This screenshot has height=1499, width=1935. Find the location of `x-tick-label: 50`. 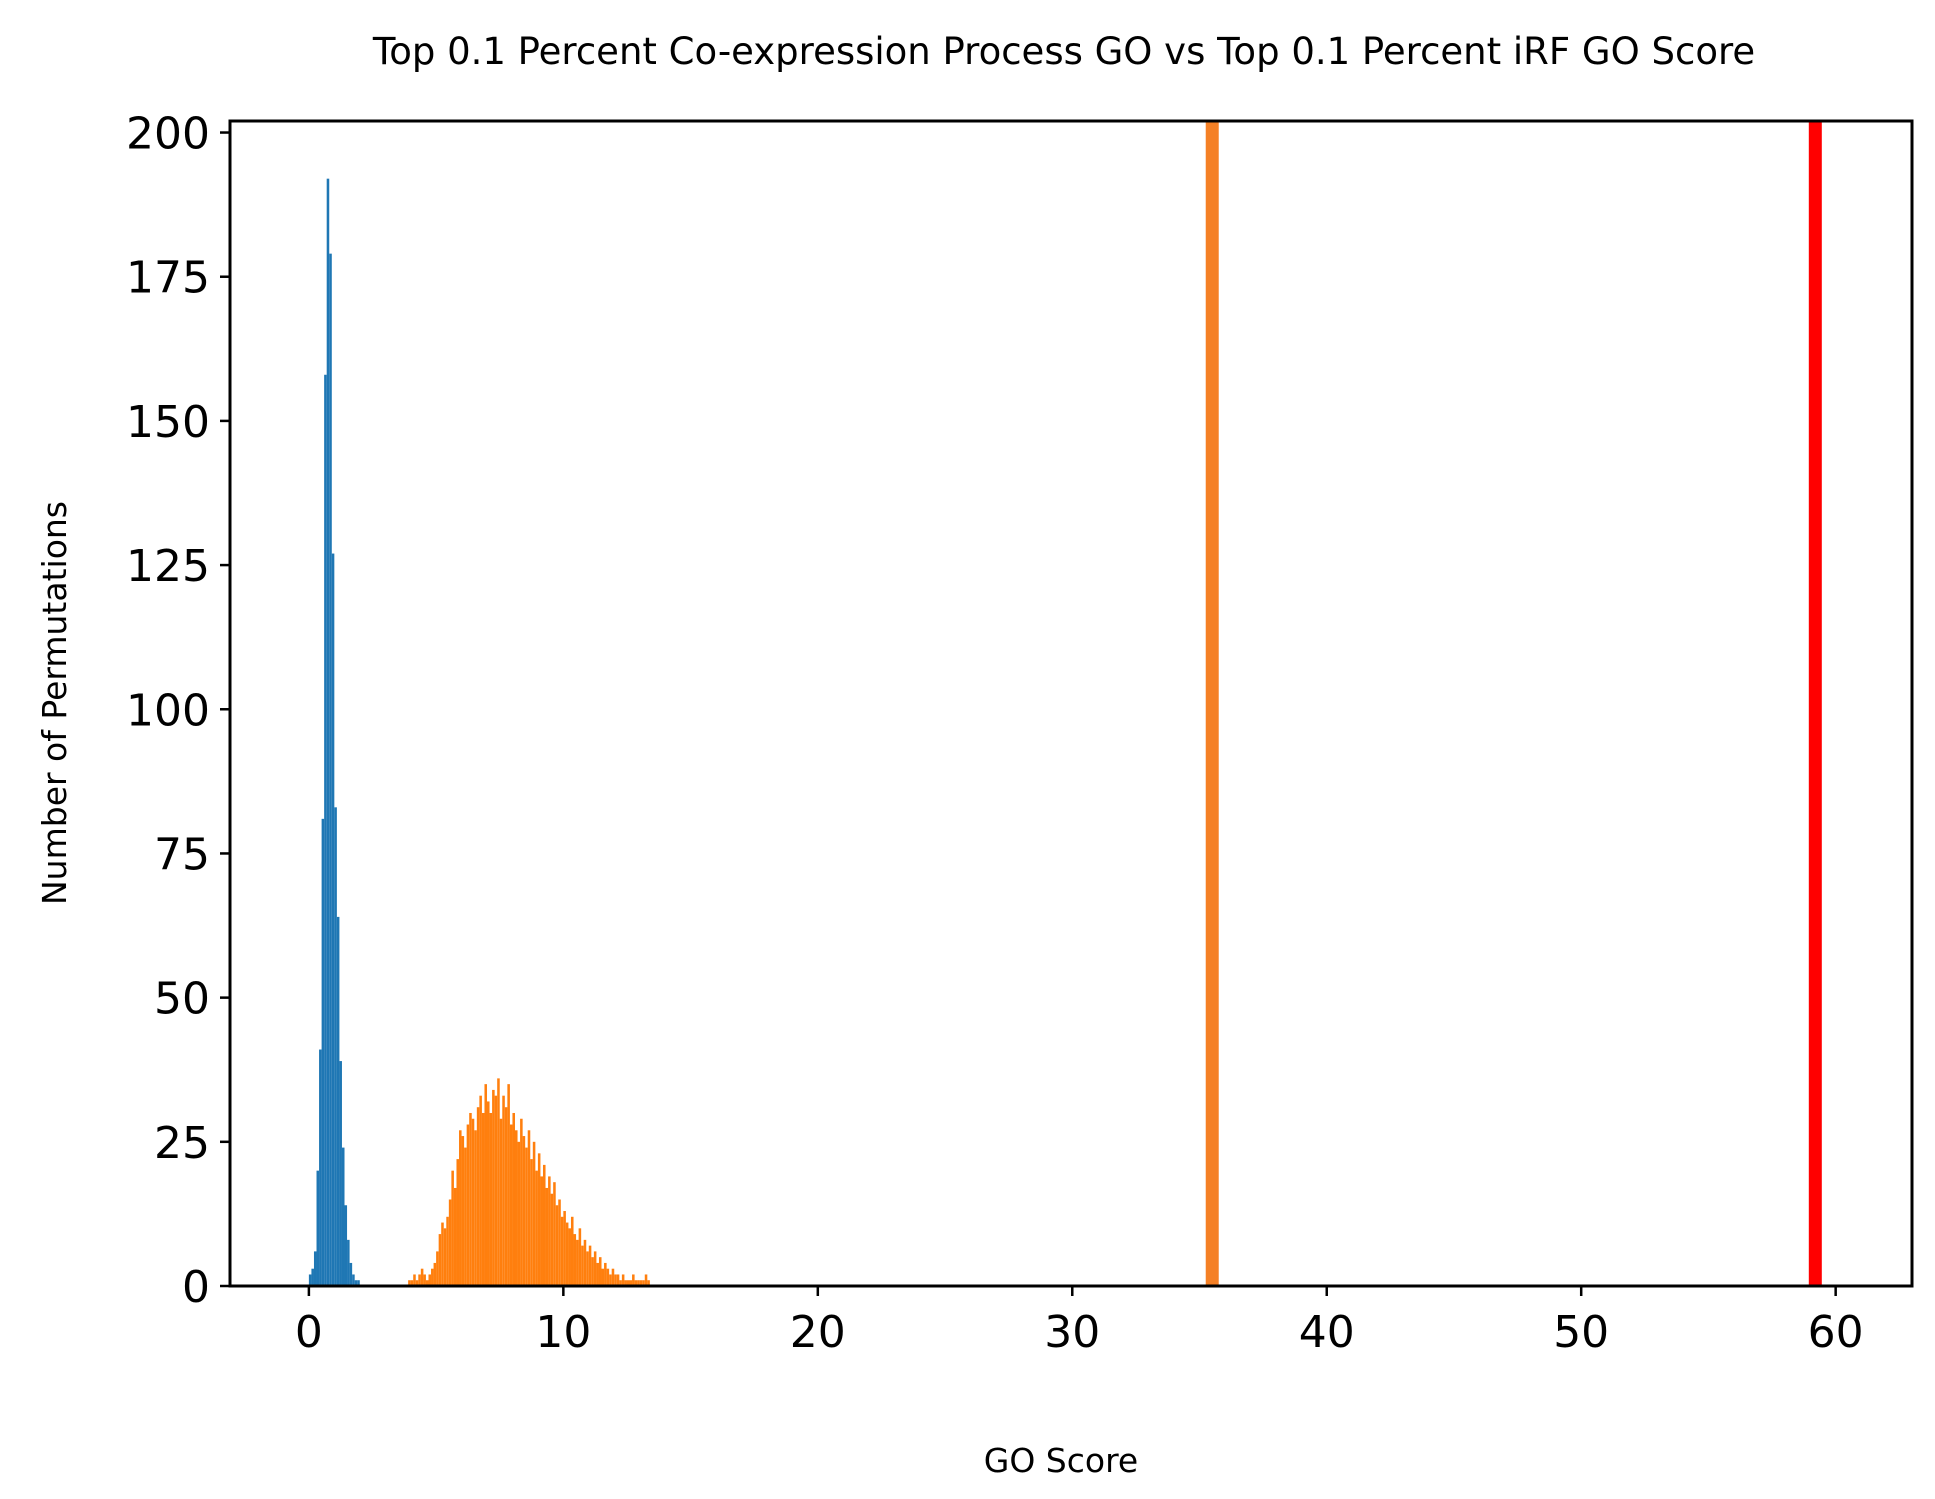

x-tick-label: 50 is located at coordinates (1581, 1332).